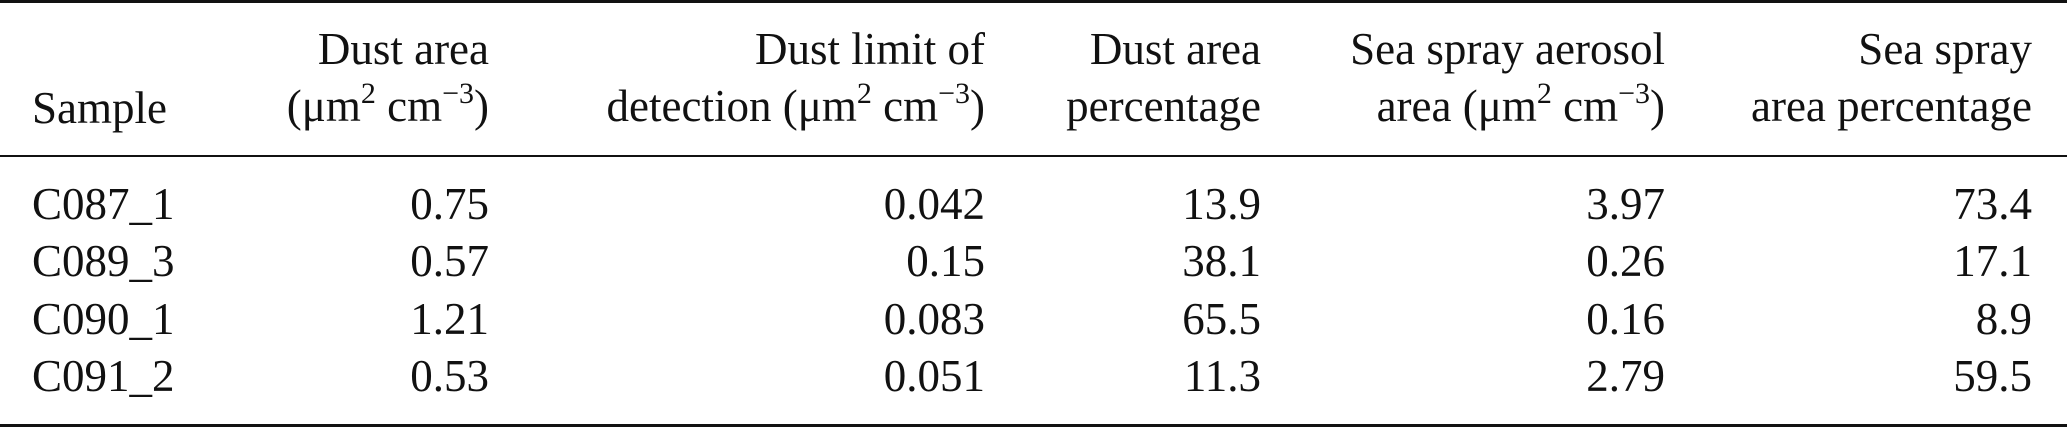 This screenshot has height=429, width=2067. Describe the element at coordinates (1456, 106) in the screenshot. I see `header-ssa-area-unit-prefix: area (μm` at that location.